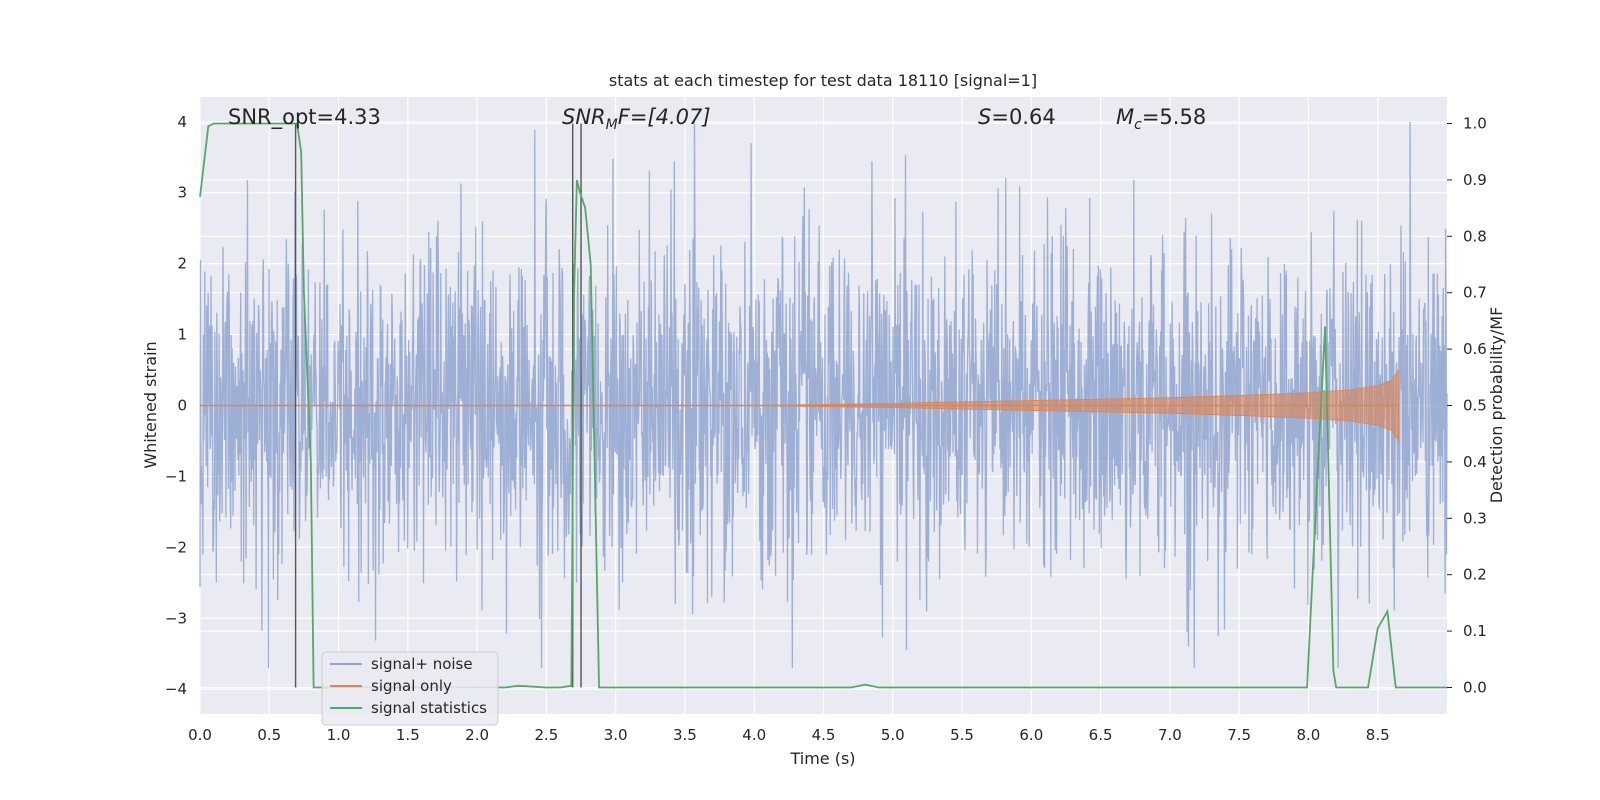 This screenshot has width=1600, height=800. Describe the element at coordinates (1239, 735) in the screenshot. I see `x-tick-label: 7.5` at that location.